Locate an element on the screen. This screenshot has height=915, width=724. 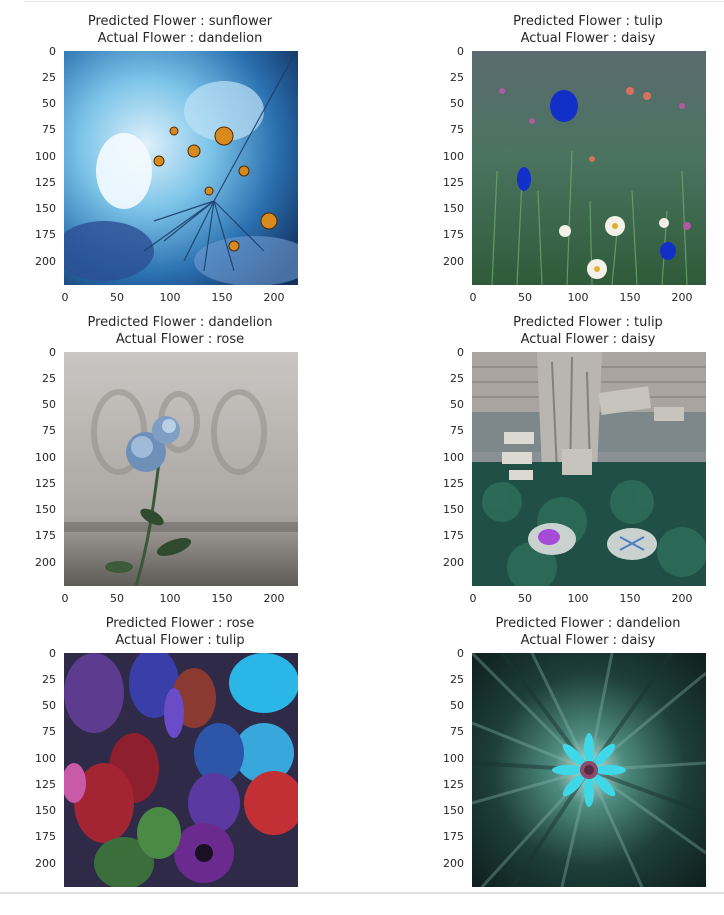
predicted-label: Predicted Flower : sunflower is located at coordinates (180, 21).